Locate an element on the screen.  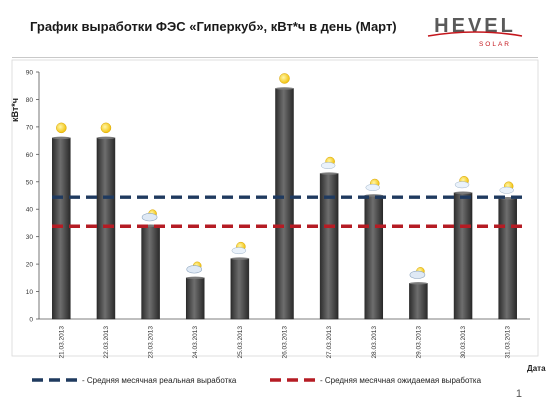
x-tick-label: 23.03.2013 is located at coordinates (151, 342).